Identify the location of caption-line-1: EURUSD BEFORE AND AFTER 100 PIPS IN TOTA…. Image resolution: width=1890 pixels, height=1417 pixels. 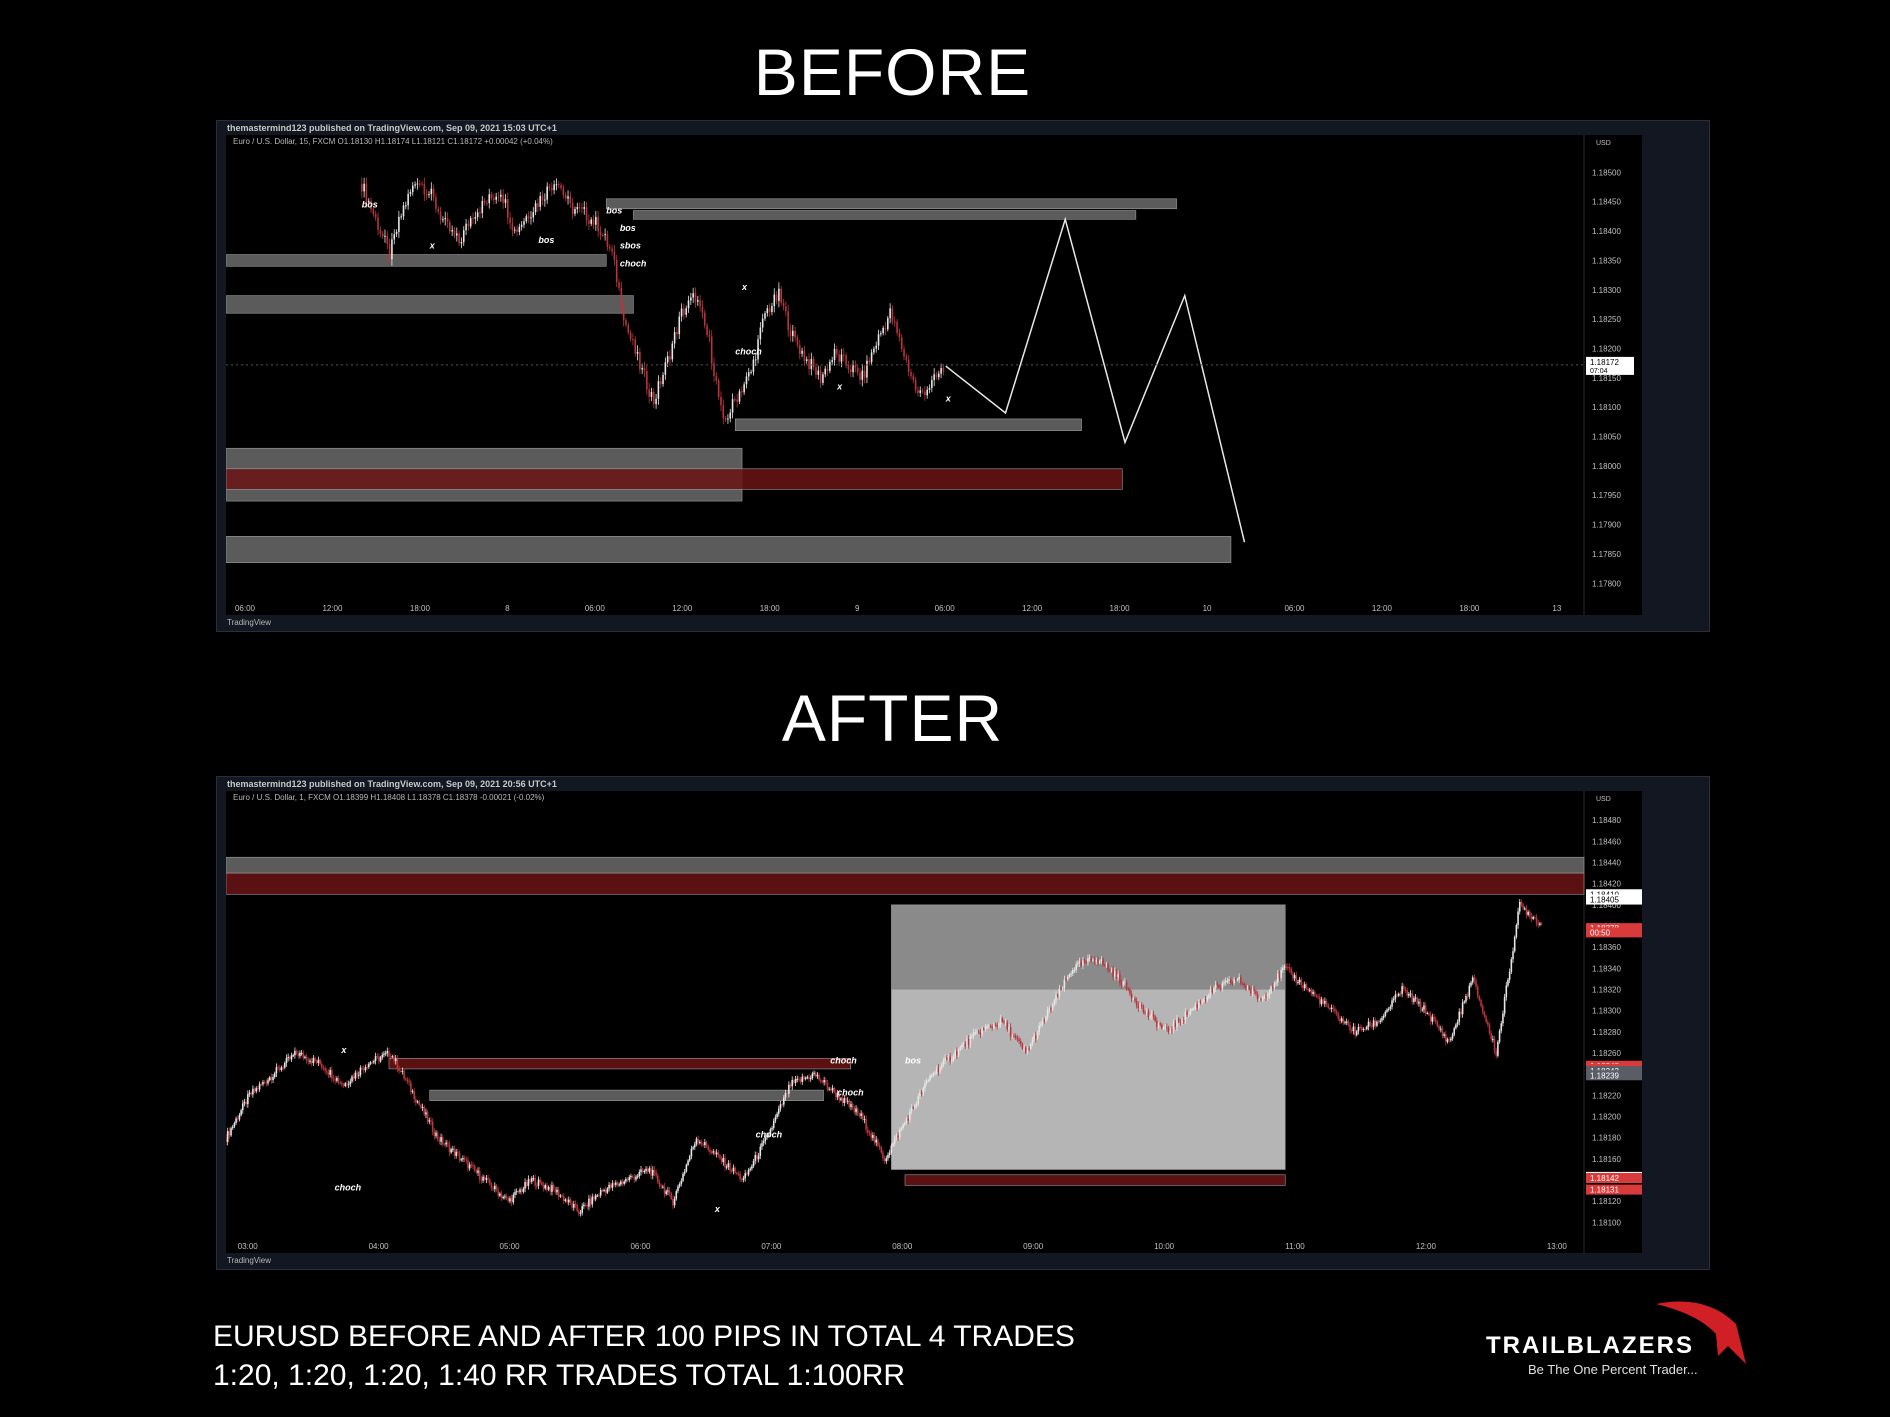
(644, 1336).